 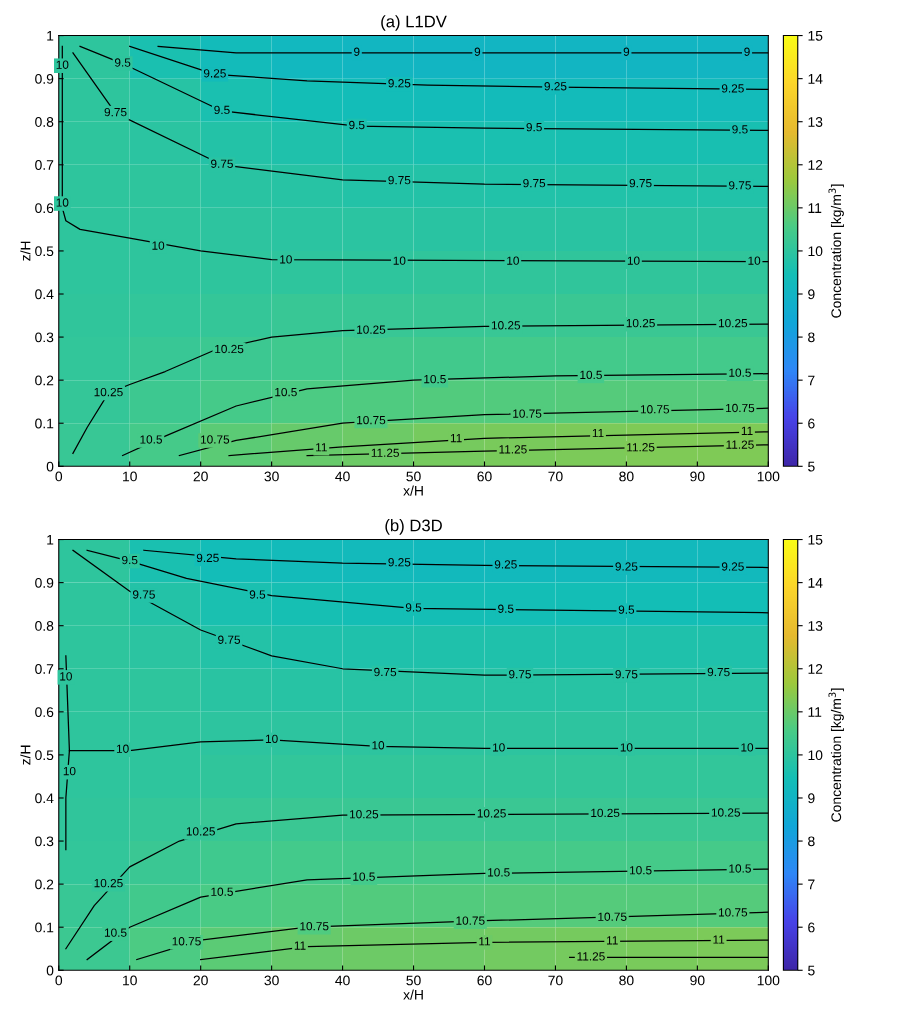 What do you see at coordinates (44, 208) in the screenshot?
I see `y-tick-label: 0.6` at bounding box center [44, 208].